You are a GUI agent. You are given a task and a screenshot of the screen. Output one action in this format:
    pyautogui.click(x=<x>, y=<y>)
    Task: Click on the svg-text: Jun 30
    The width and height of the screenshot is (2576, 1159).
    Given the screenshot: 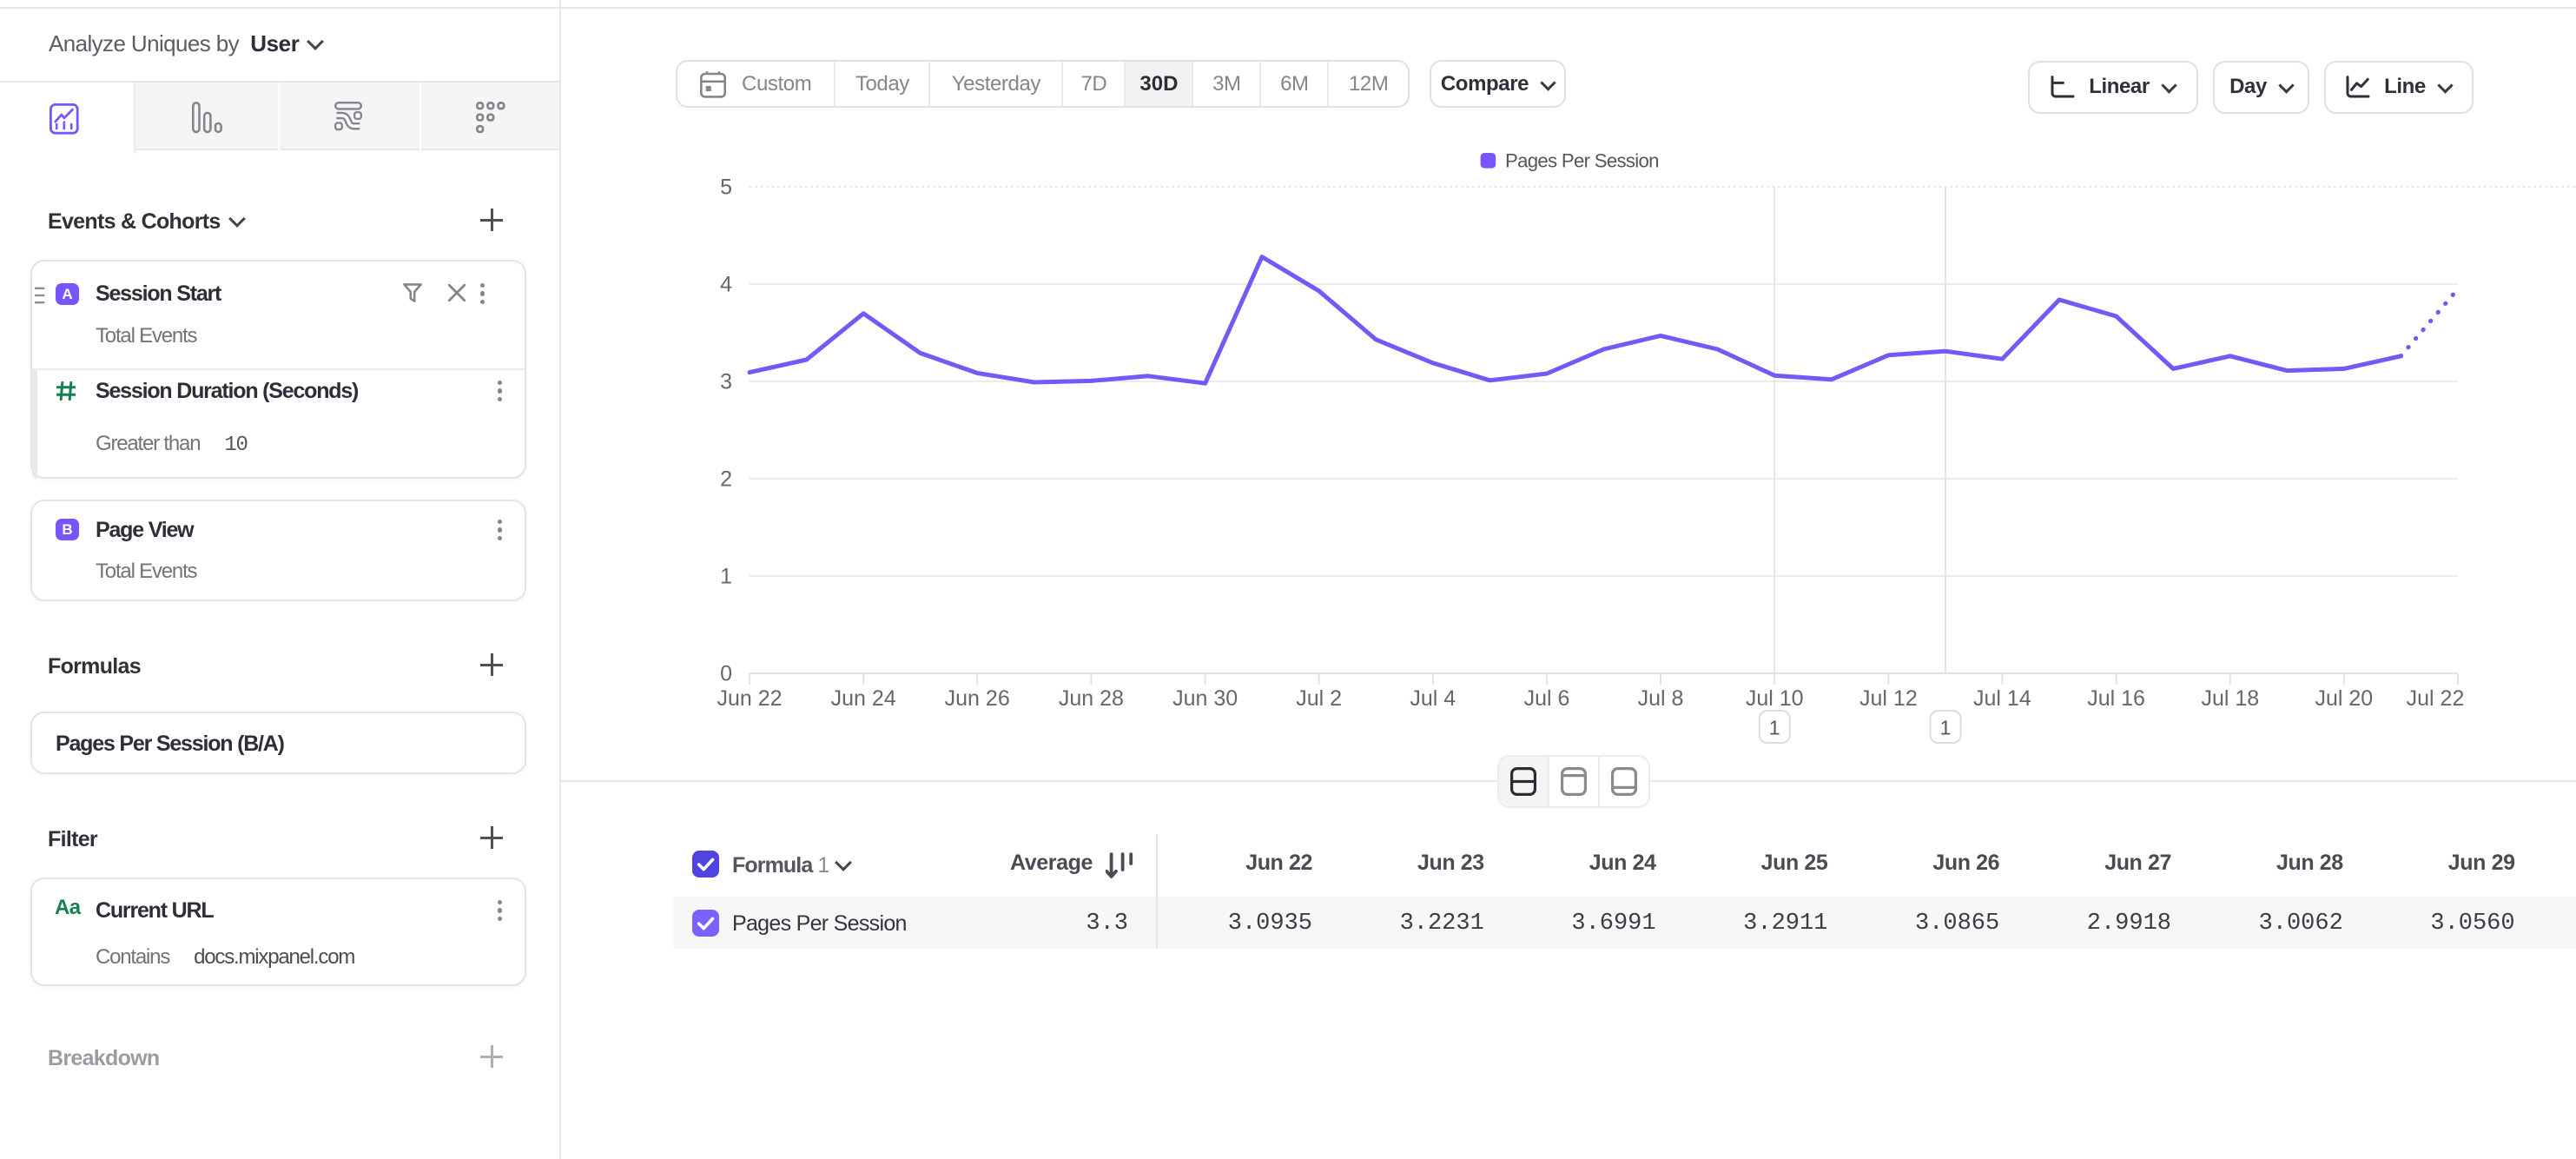 What is the action you would take?
    pyautogui.click(x=1205, y=698)
    